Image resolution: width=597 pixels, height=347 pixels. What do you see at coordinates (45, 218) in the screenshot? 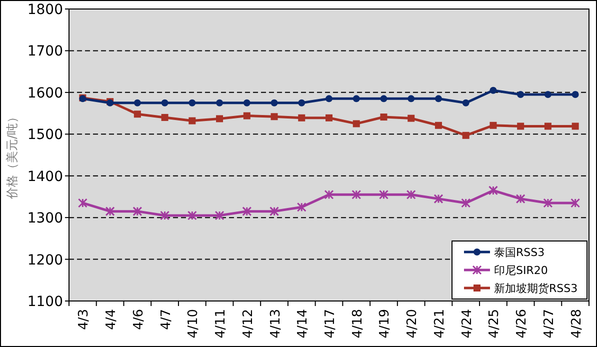
I see `y-tick-label: 1300` at bounding box center [45, 218].